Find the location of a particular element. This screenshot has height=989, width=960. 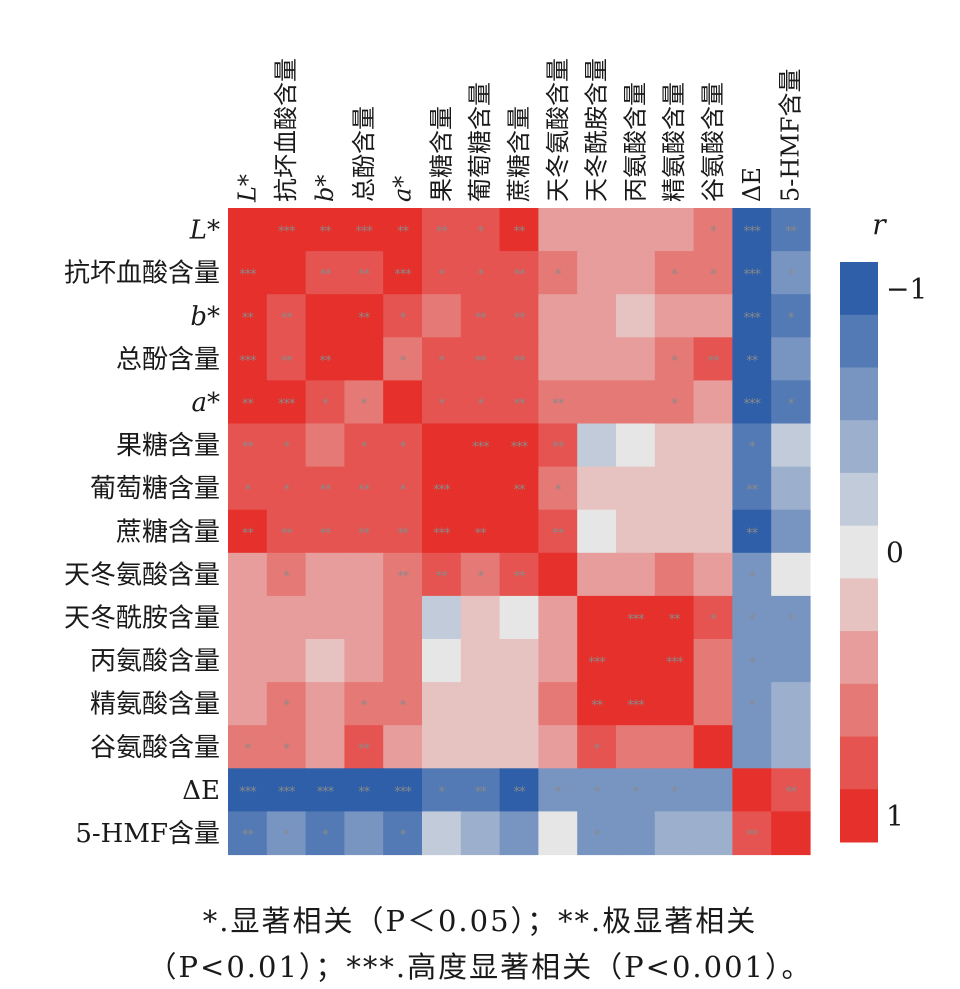

significance-mark-8-5: ** is located at coordinates (442, 576).